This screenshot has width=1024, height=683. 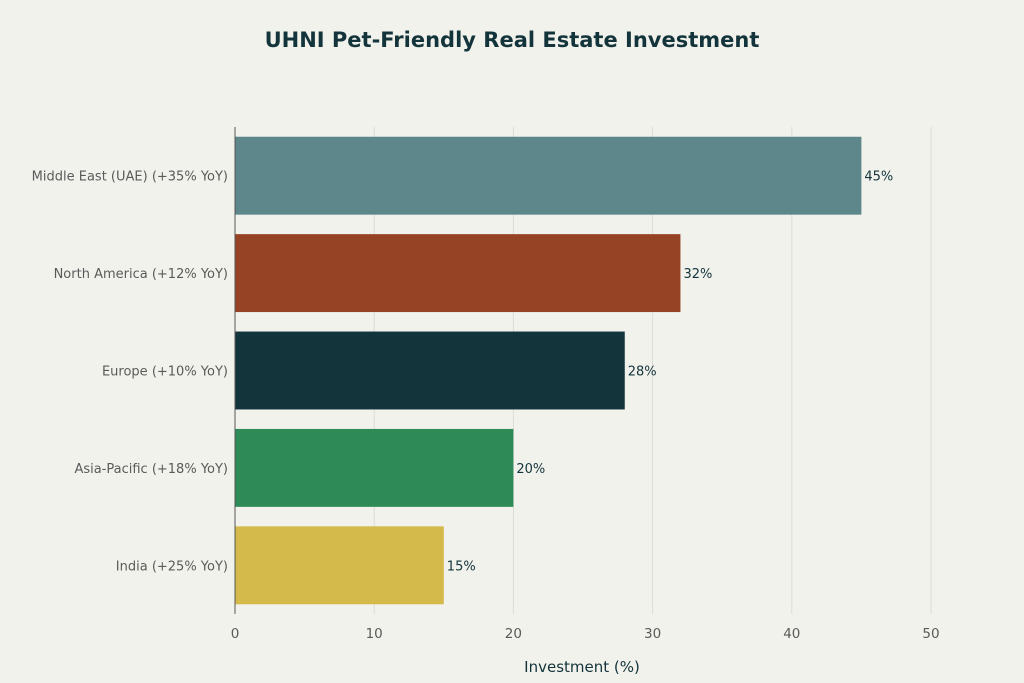 I want to click on data-label: 32%, so click(x=697, y=274).